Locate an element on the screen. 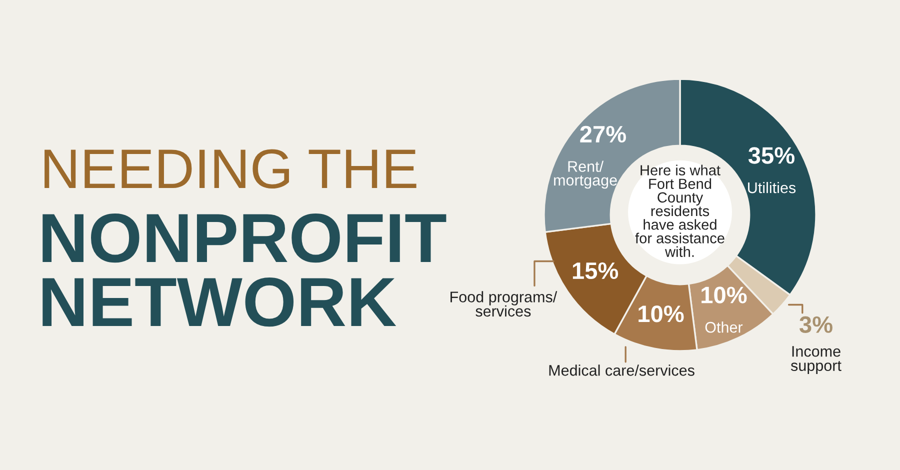 This screenshot has height=470, width=900. text: NONPROFIT NETWORK is located at coordinates (244, 270).